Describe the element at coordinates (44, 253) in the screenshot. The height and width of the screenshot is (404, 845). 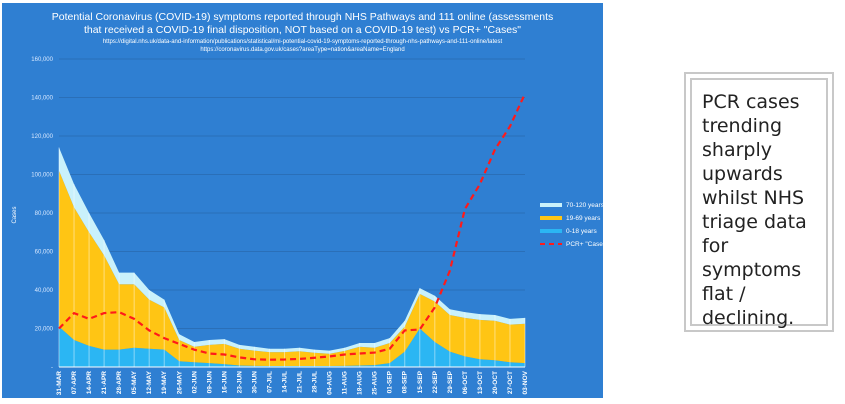
I see `y-tick-label: 60,000` at that location.